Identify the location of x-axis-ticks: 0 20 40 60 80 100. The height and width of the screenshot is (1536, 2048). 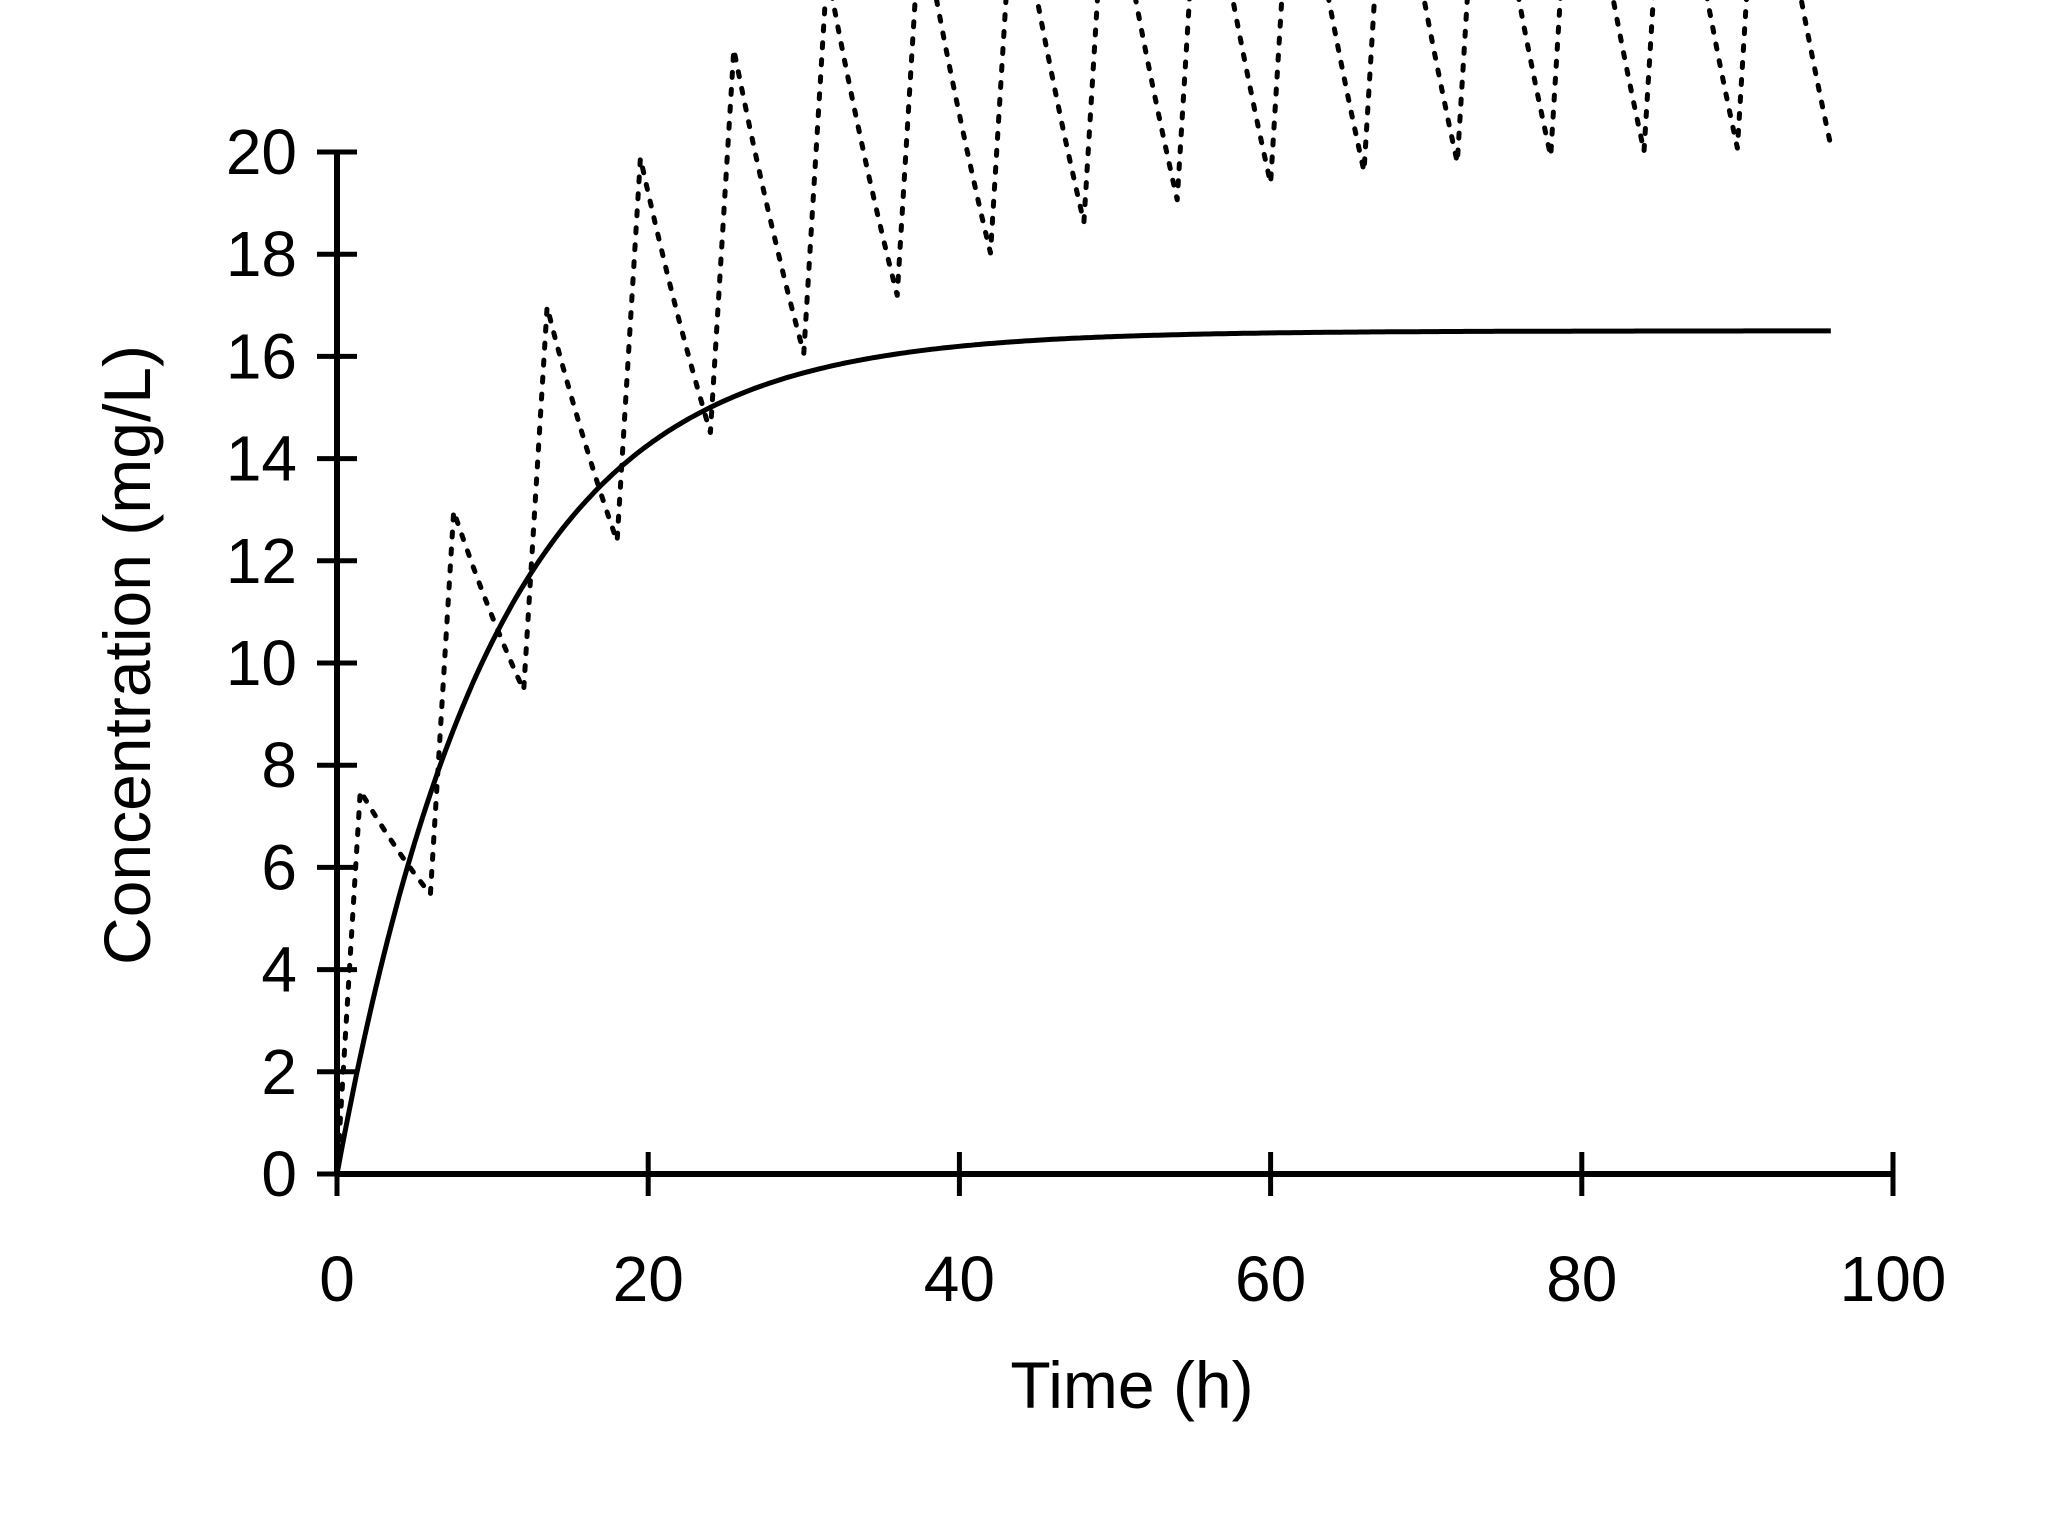
(1132, 1233).